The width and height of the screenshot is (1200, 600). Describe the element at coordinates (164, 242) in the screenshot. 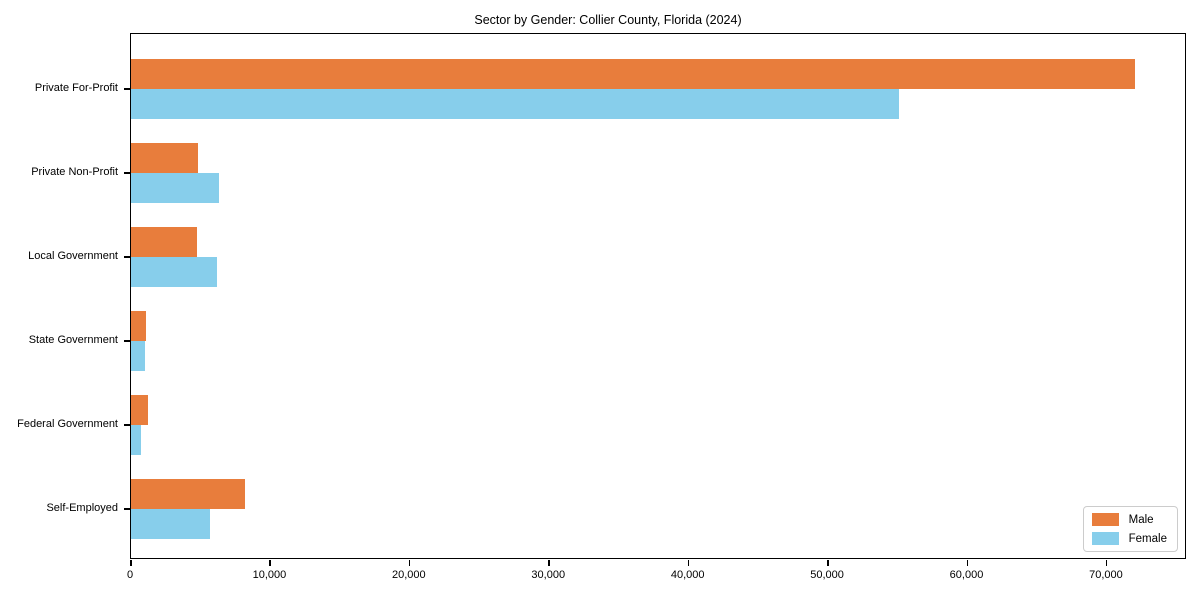

I see `bar-male-local-government` at that location.